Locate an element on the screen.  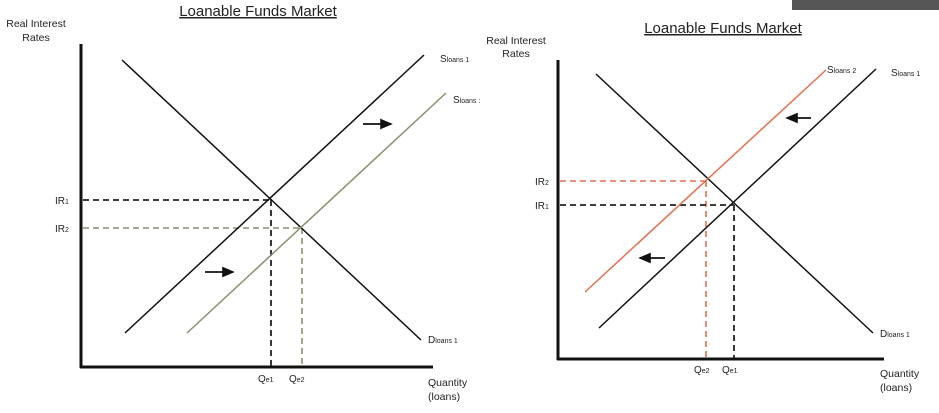
left-ir1-label: IR1 is located at coordinates (62, 201).